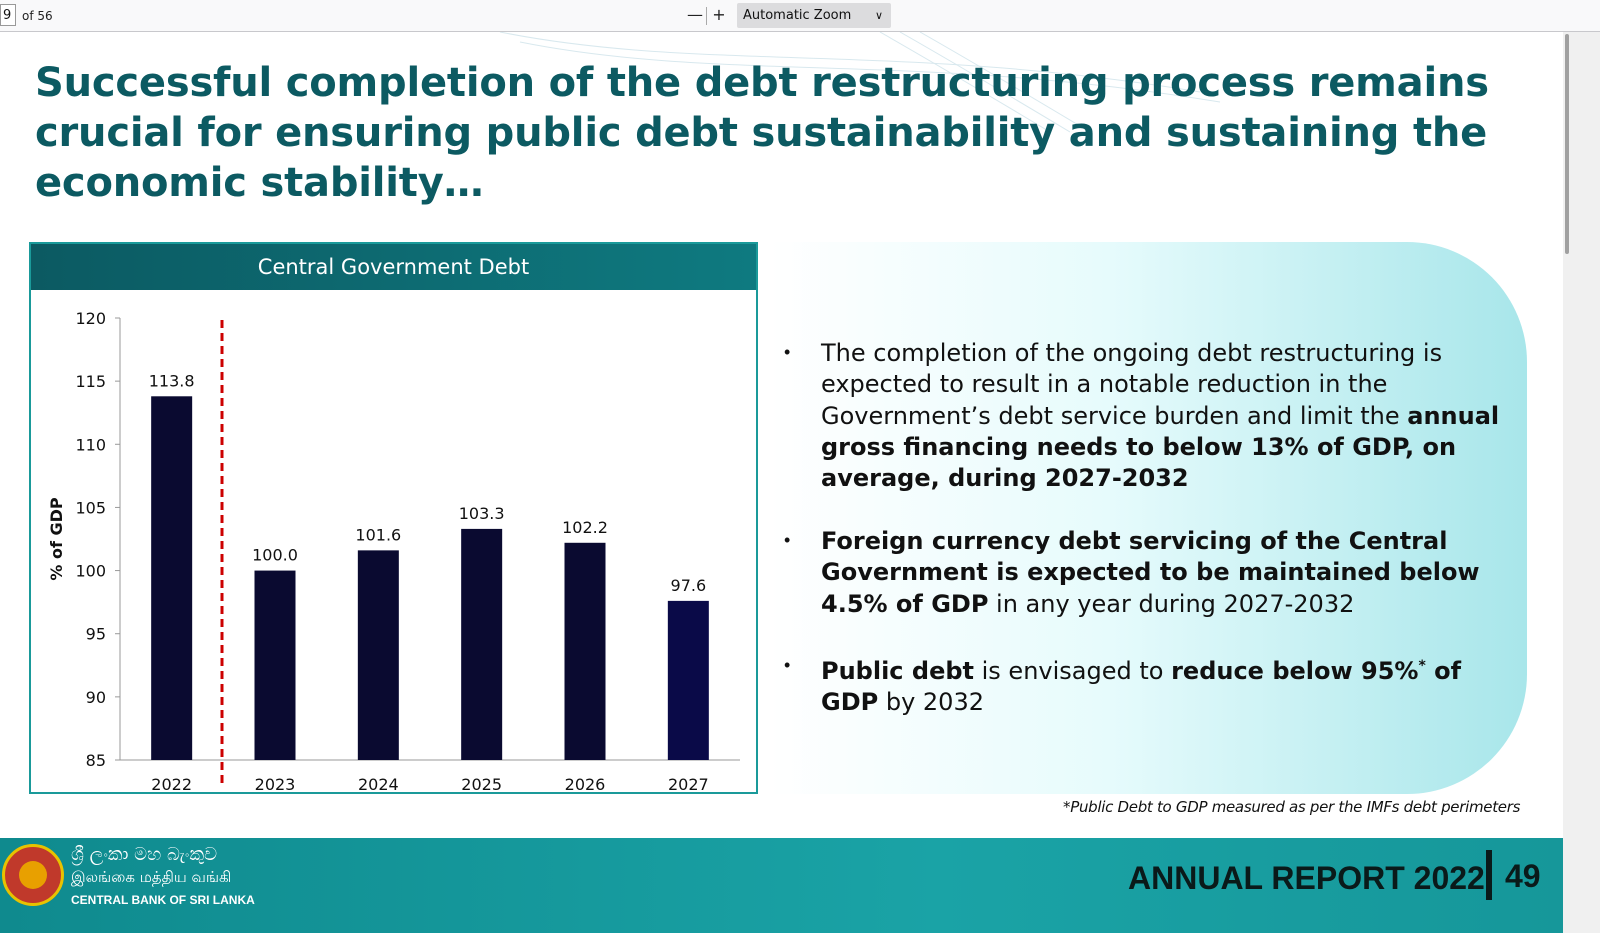 Image resolution: width=1600 pixels, height=933 pixels. I want to click on pdf-toolbar: 9 of 56 — + Automatic Zoom ∨, so click(800, 16).